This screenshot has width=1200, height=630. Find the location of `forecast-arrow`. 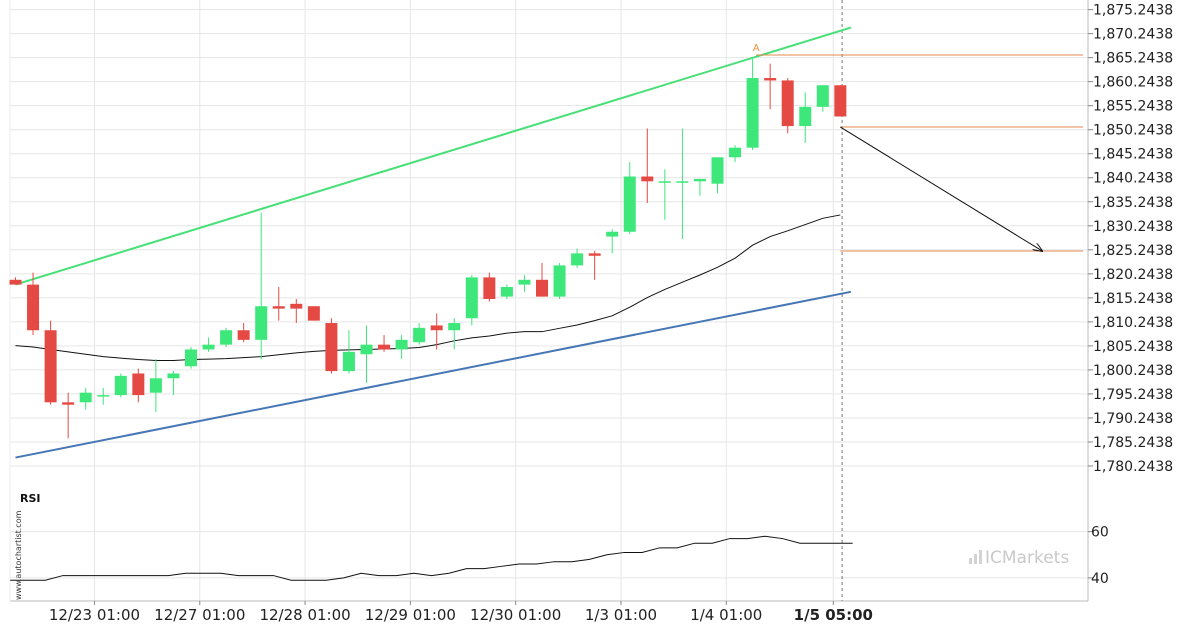

forecast-arrow is located at coordinates (941, 188).